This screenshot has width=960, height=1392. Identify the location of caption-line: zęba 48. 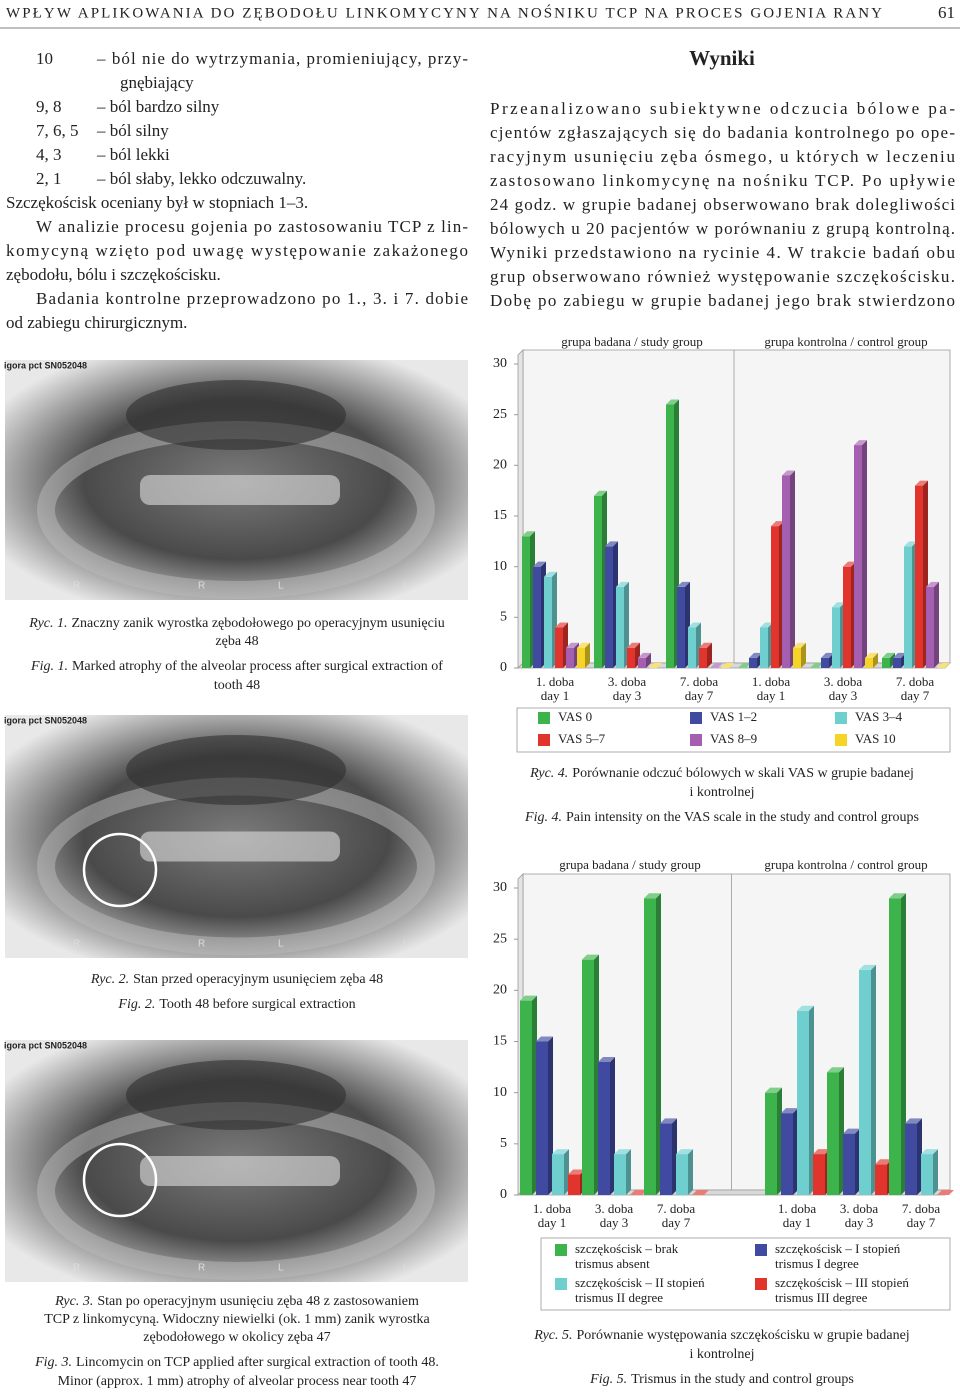
(236, 641).